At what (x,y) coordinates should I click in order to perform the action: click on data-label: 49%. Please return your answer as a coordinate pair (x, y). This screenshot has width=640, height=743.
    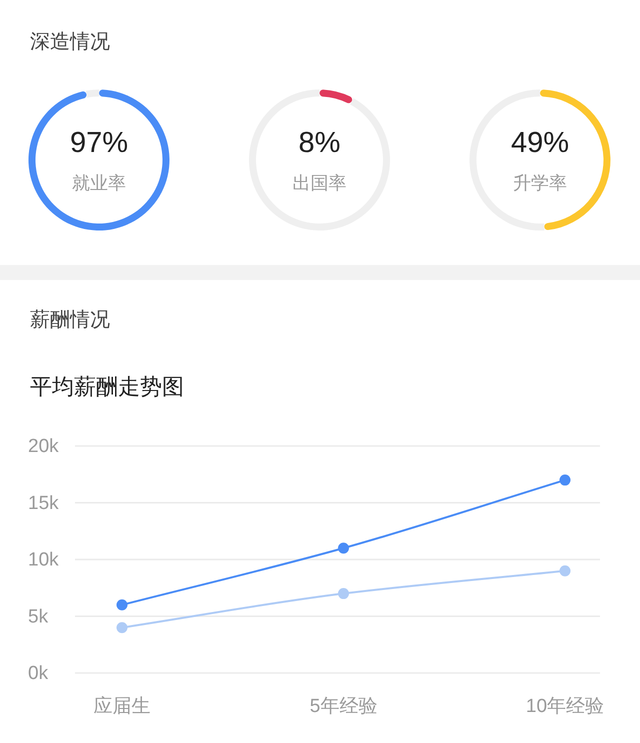
    Looking at the image, I should click on (540, 143).